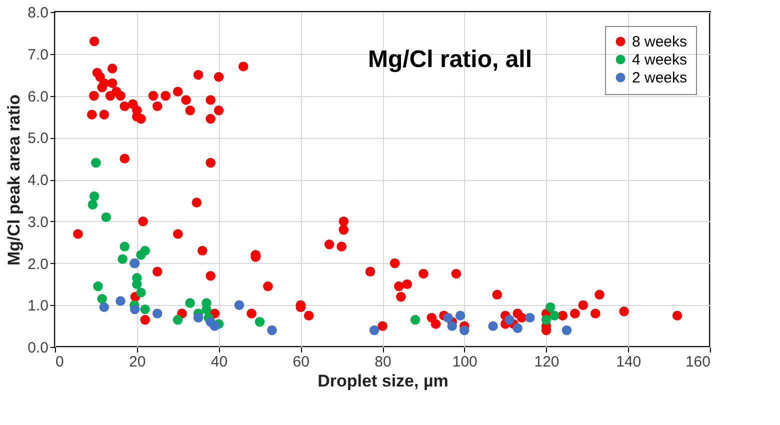 This screenshot has width=780, height=425. Describe the element at coordinates (38, 13) in the screenshot. I see `y-tick-label: 8.0` at that location.